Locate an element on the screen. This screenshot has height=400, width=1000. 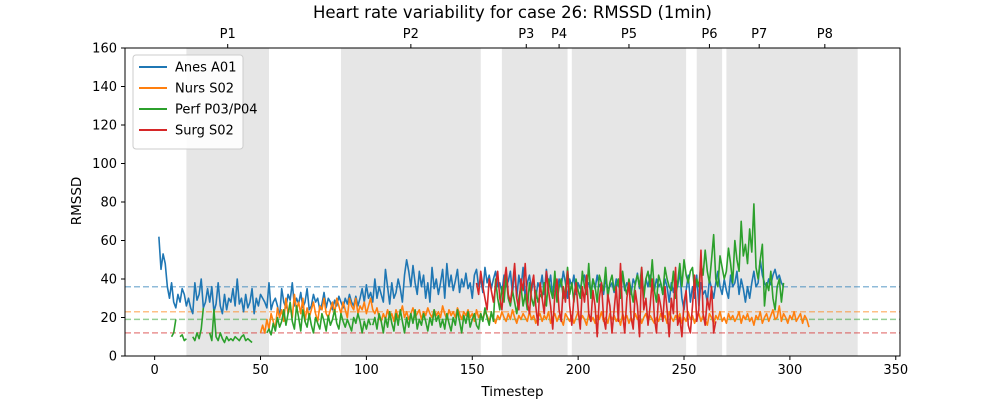
legend-label-2: Perf P03/P04 is located at coordinates (216, 110).